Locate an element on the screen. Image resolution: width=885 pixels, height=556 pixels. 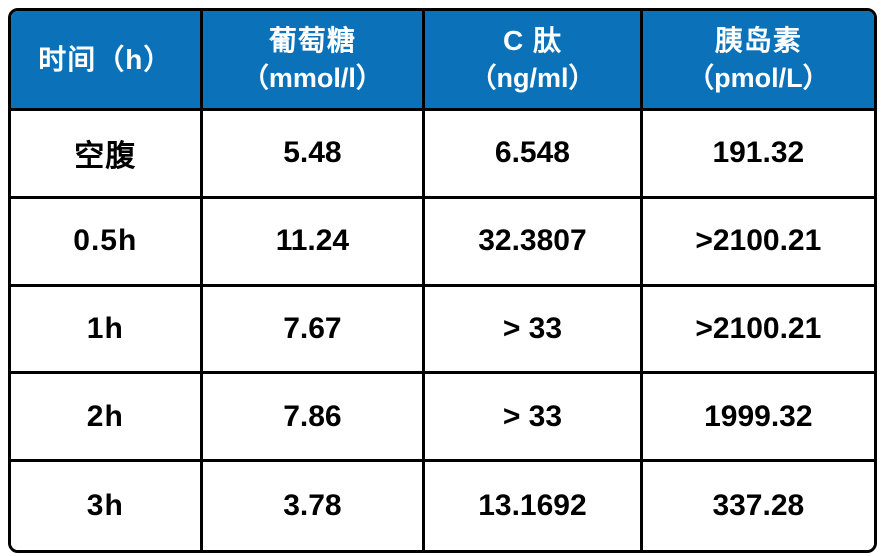
column-header-time: 时间（h） is located at coordinates (107, 61).